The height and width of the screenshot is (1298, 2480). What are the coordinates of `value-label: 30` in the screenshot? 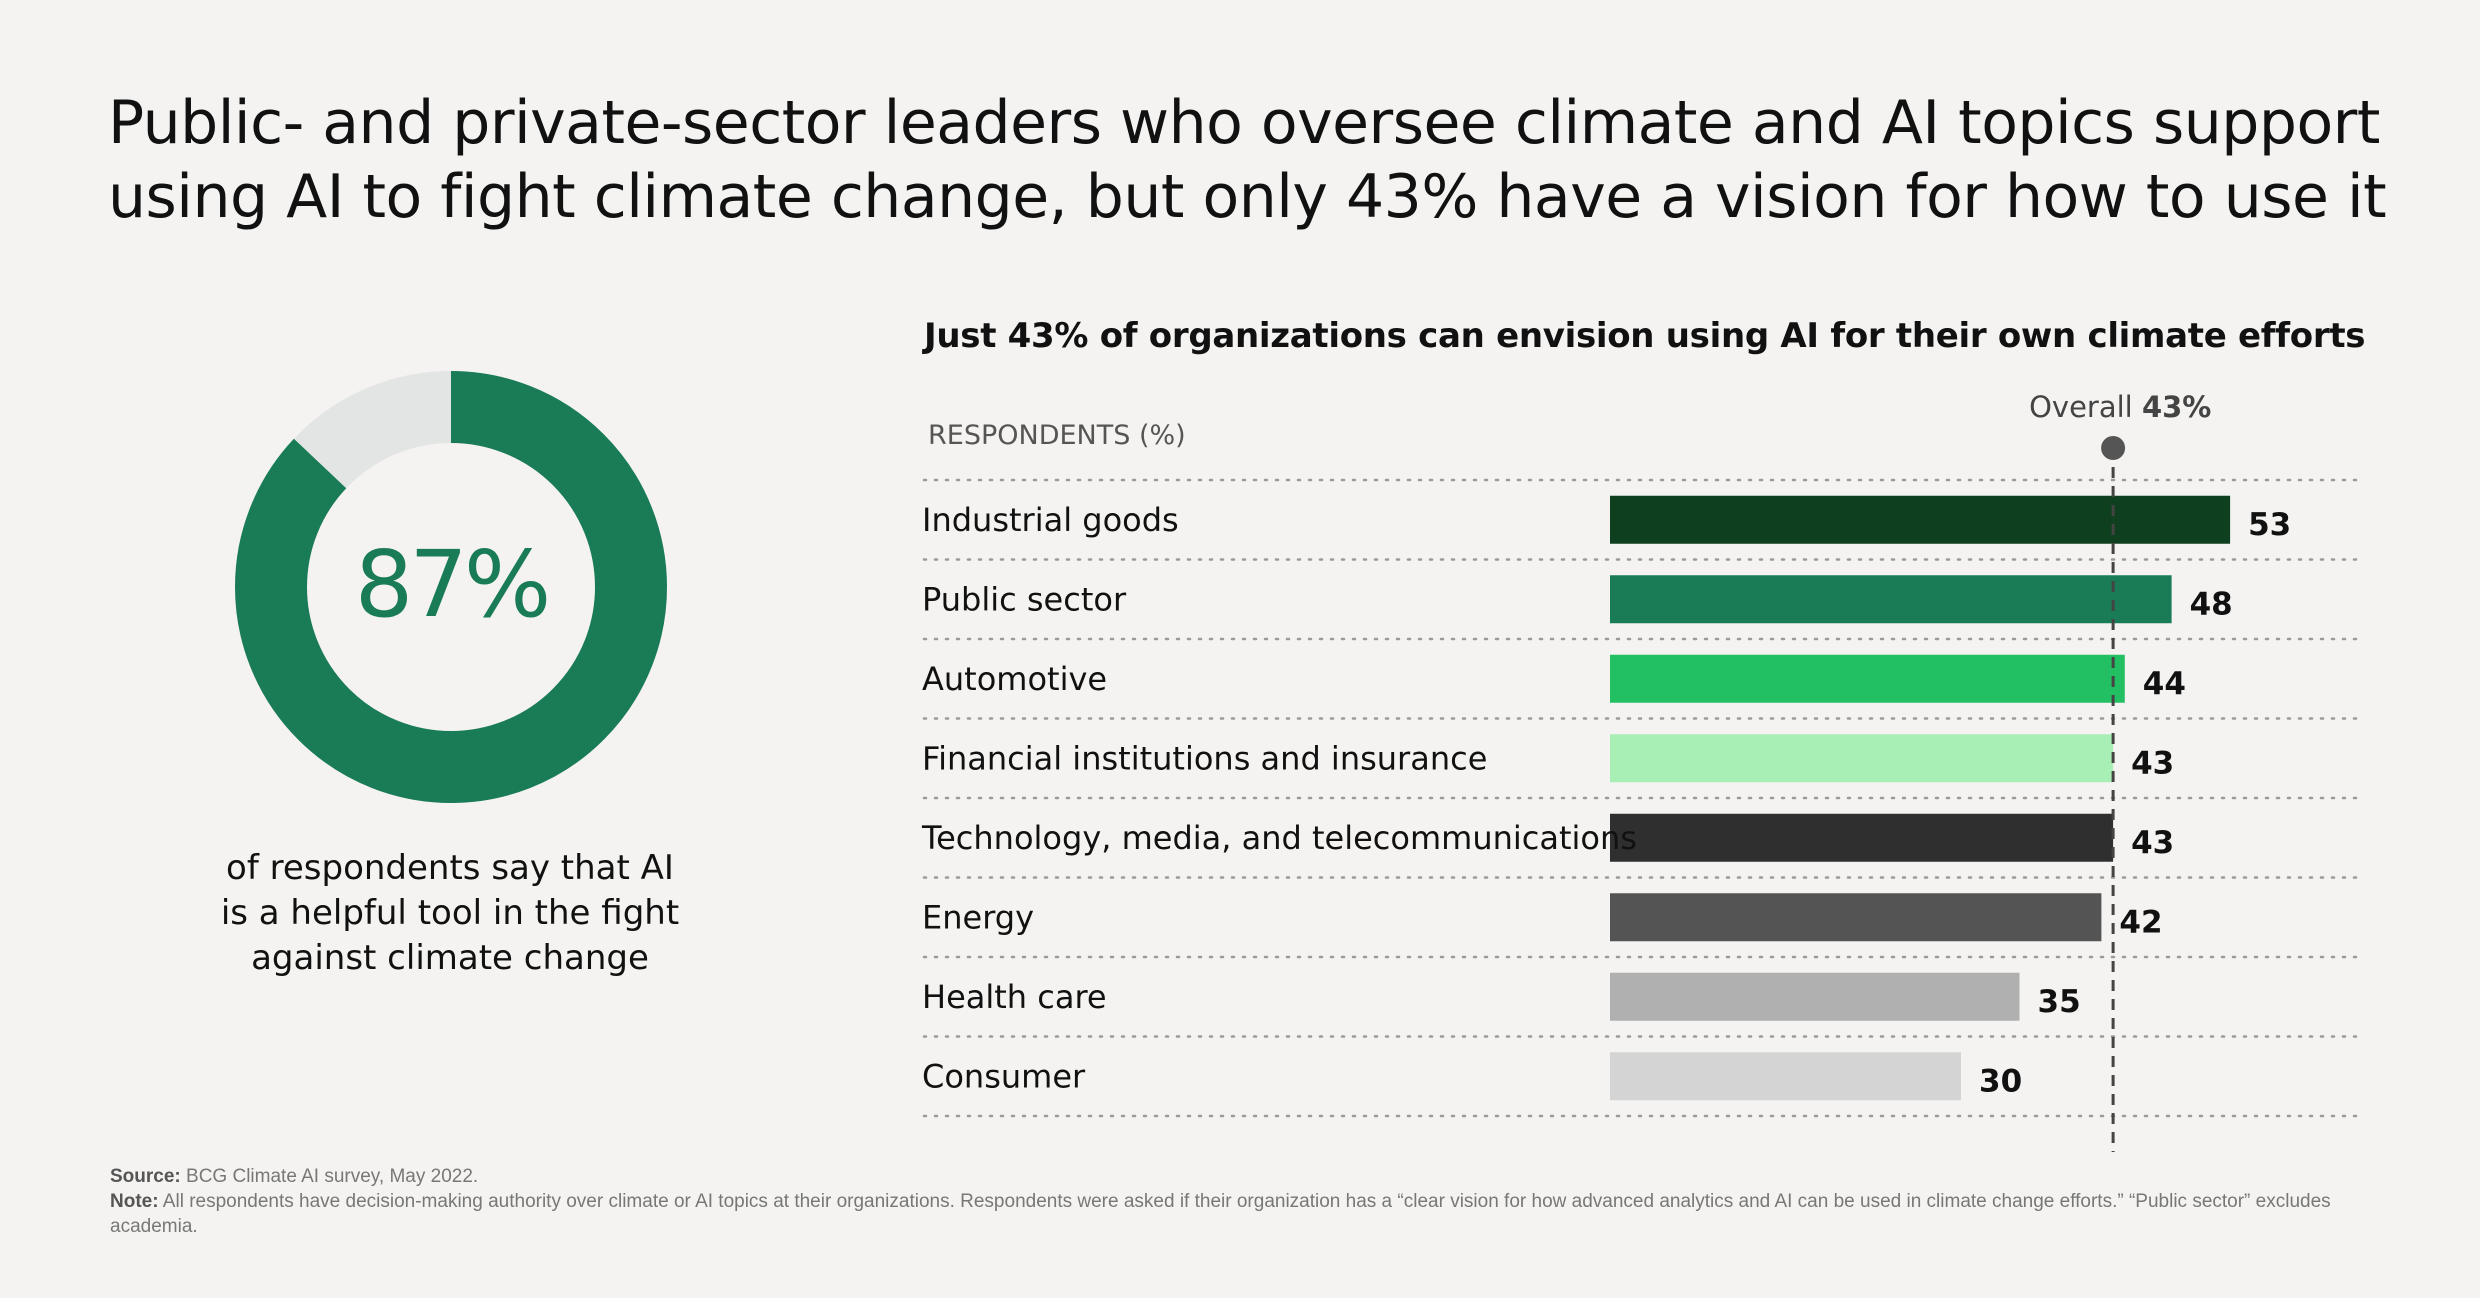 It's located at (2000, 1081).